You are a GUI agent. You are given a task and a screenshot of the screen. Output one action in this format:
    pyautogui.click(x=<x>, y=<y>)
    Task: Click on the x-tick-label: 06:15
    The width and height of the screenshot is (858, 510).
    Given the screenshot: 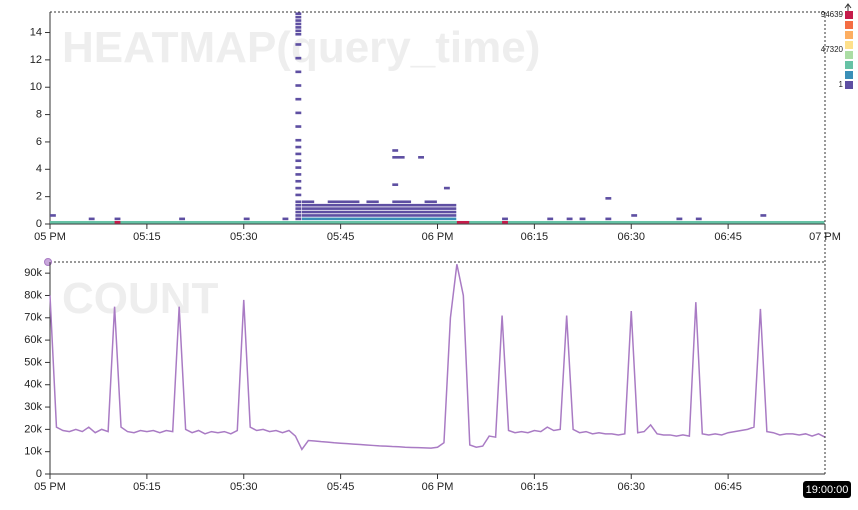 What is the action you would take?
    pyautogui.click(x=535, y=487)
    